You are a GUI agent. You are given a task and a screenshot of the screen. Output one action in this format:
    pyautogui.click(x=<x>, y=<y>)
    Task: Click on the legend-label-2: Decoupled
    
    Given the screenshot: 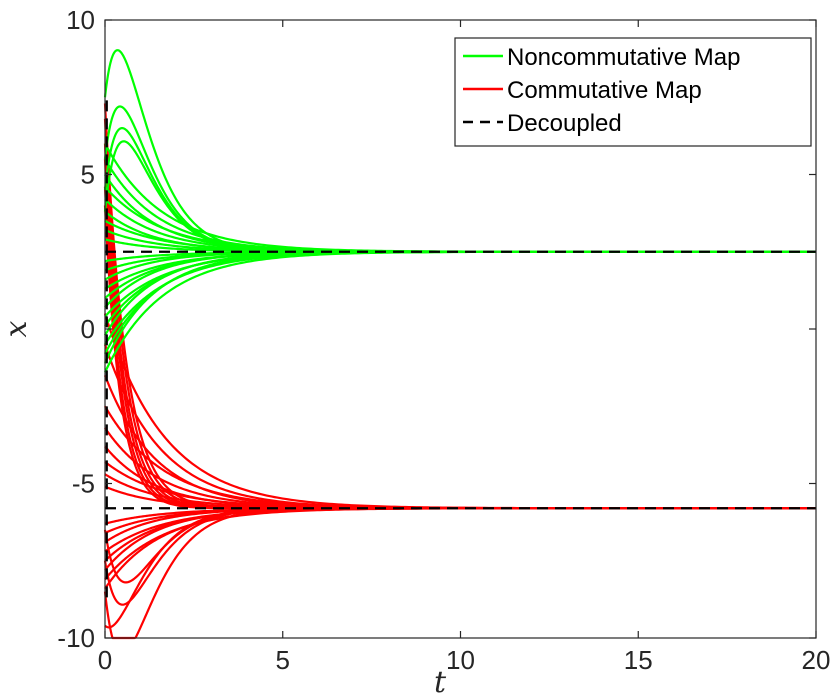 What is the action you would take?
    pyautogui.click(x=564, y=123)
    